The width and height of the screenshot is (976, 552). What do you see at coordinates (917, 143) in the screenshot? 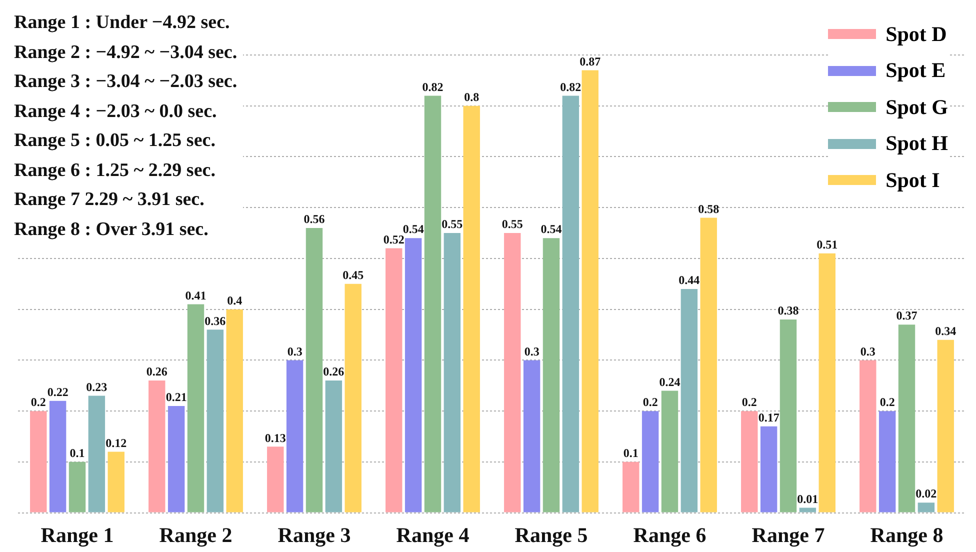
I see `legend-label: Spot H` at bounding box center [917, 143].